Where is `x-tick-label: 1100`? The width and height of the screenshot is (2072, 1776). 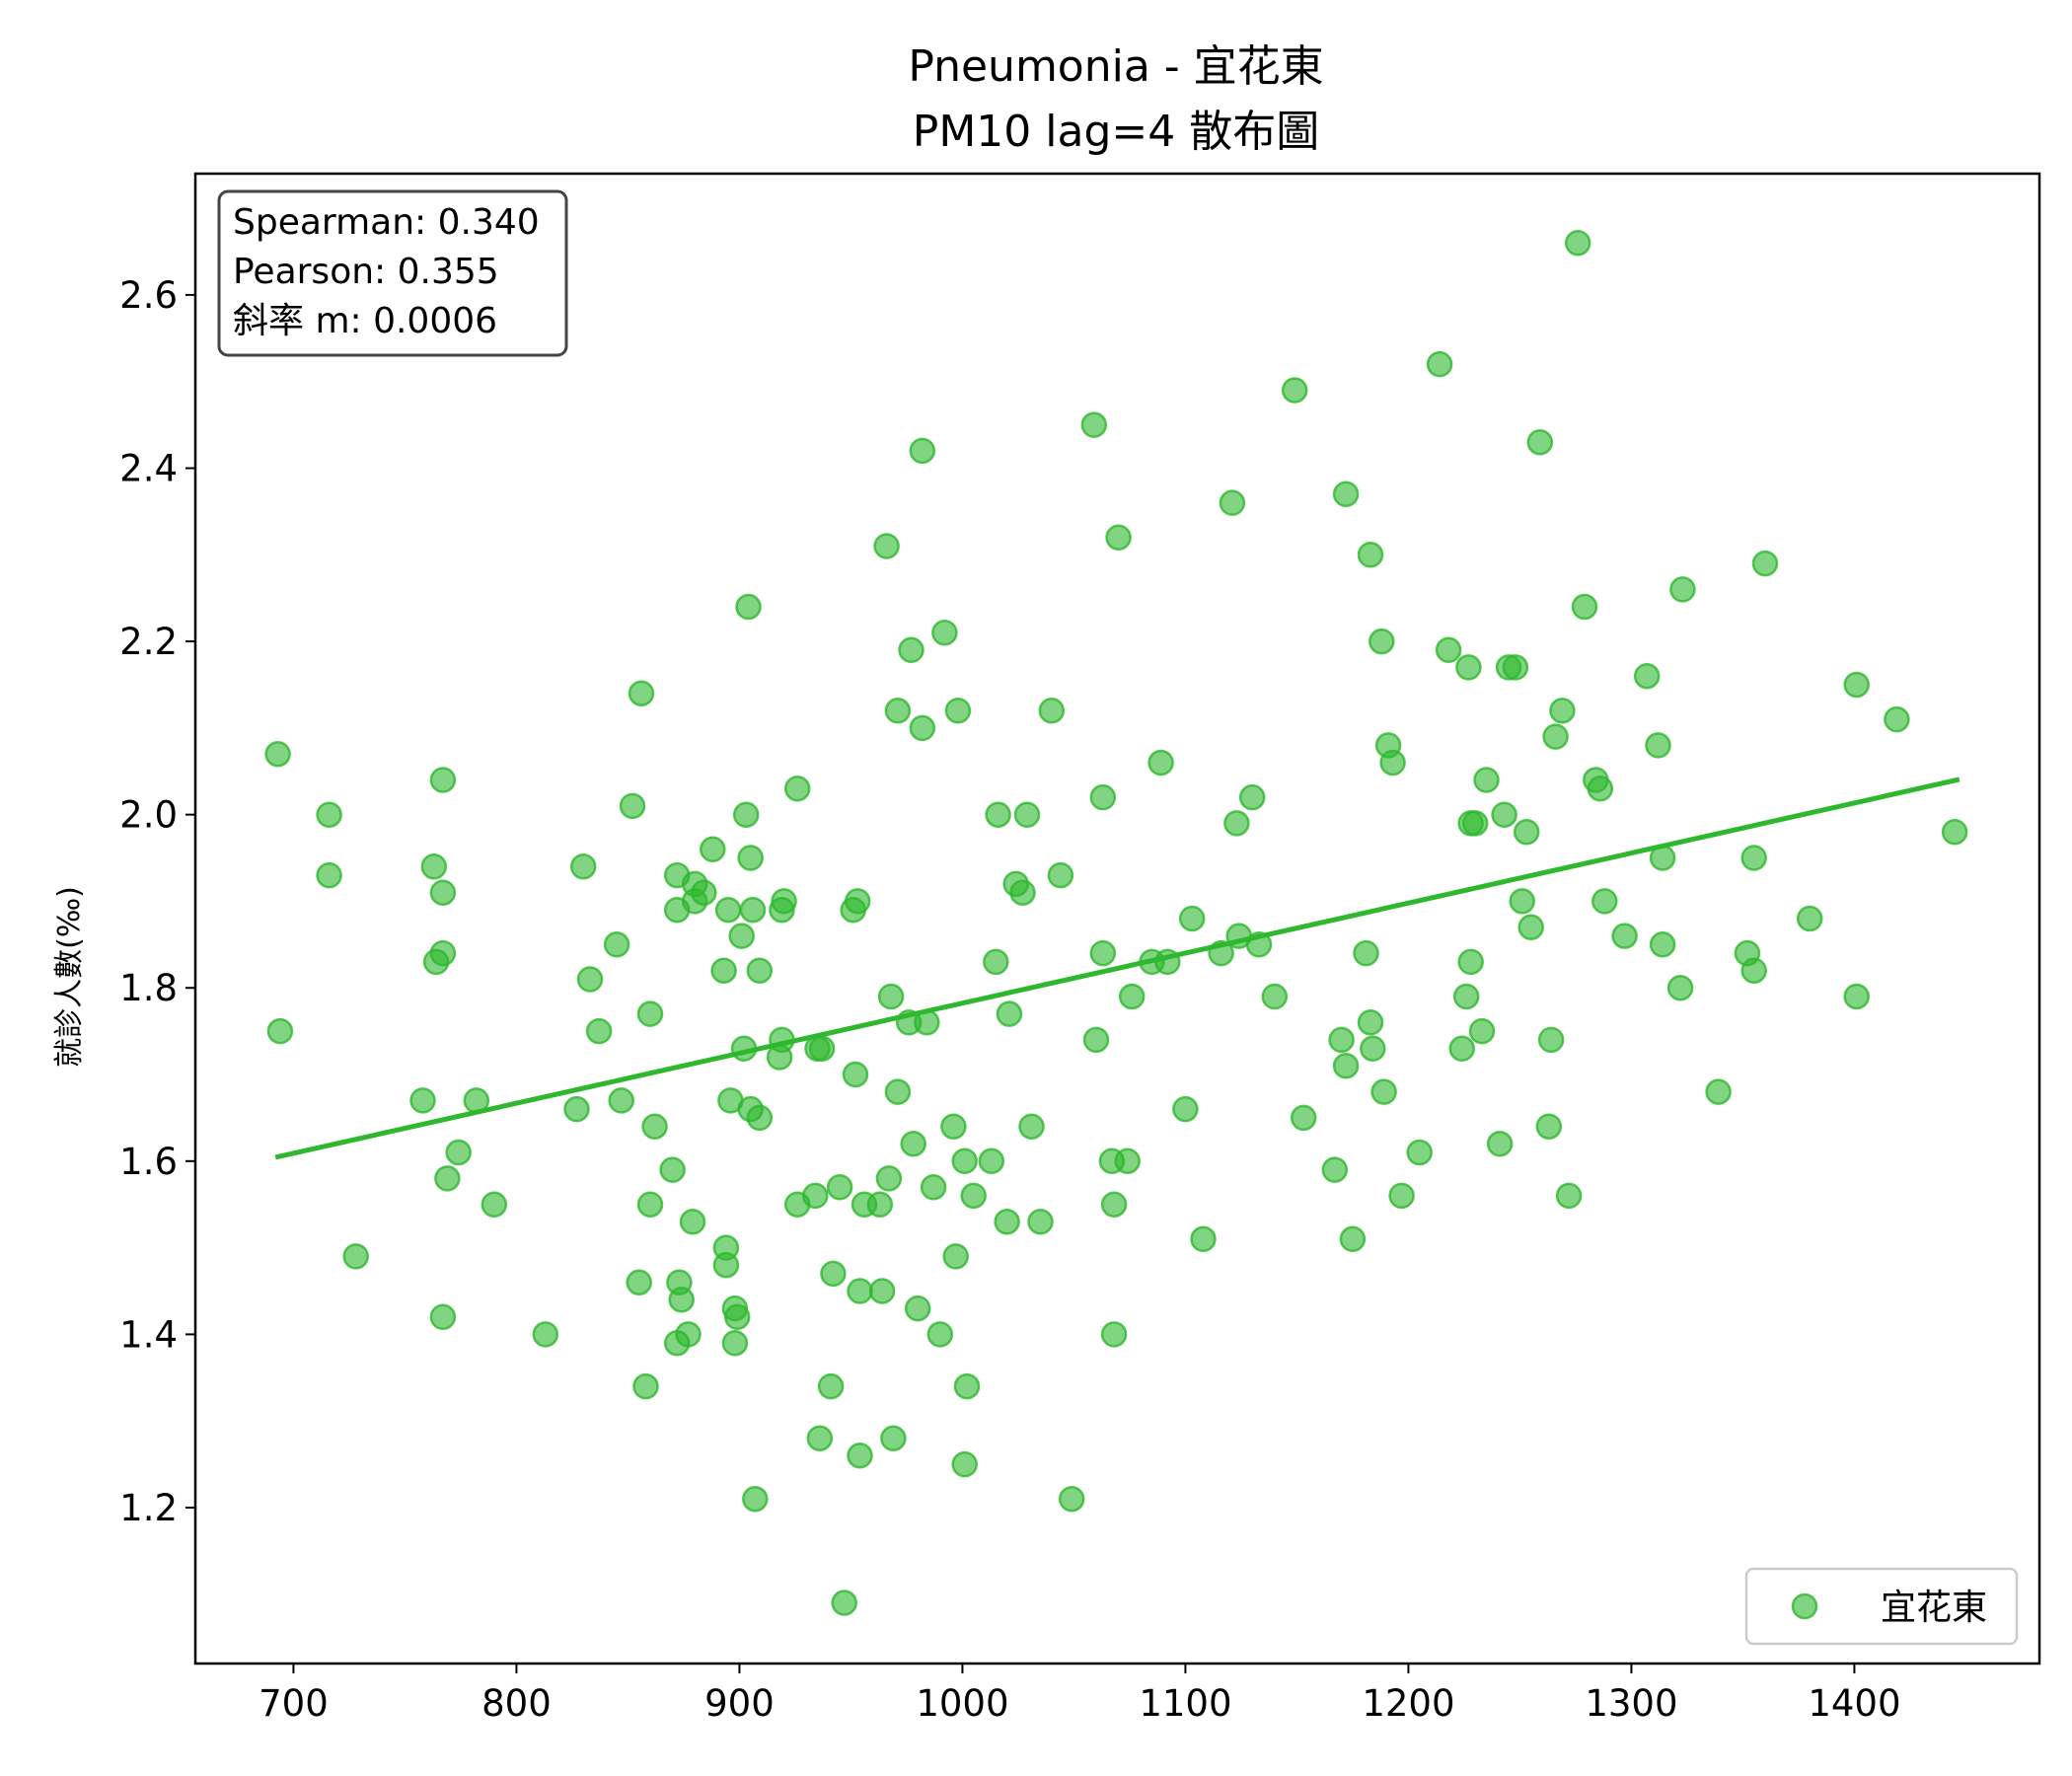
x-tick-label: 1100 is located at coordinates (1185, 1704).